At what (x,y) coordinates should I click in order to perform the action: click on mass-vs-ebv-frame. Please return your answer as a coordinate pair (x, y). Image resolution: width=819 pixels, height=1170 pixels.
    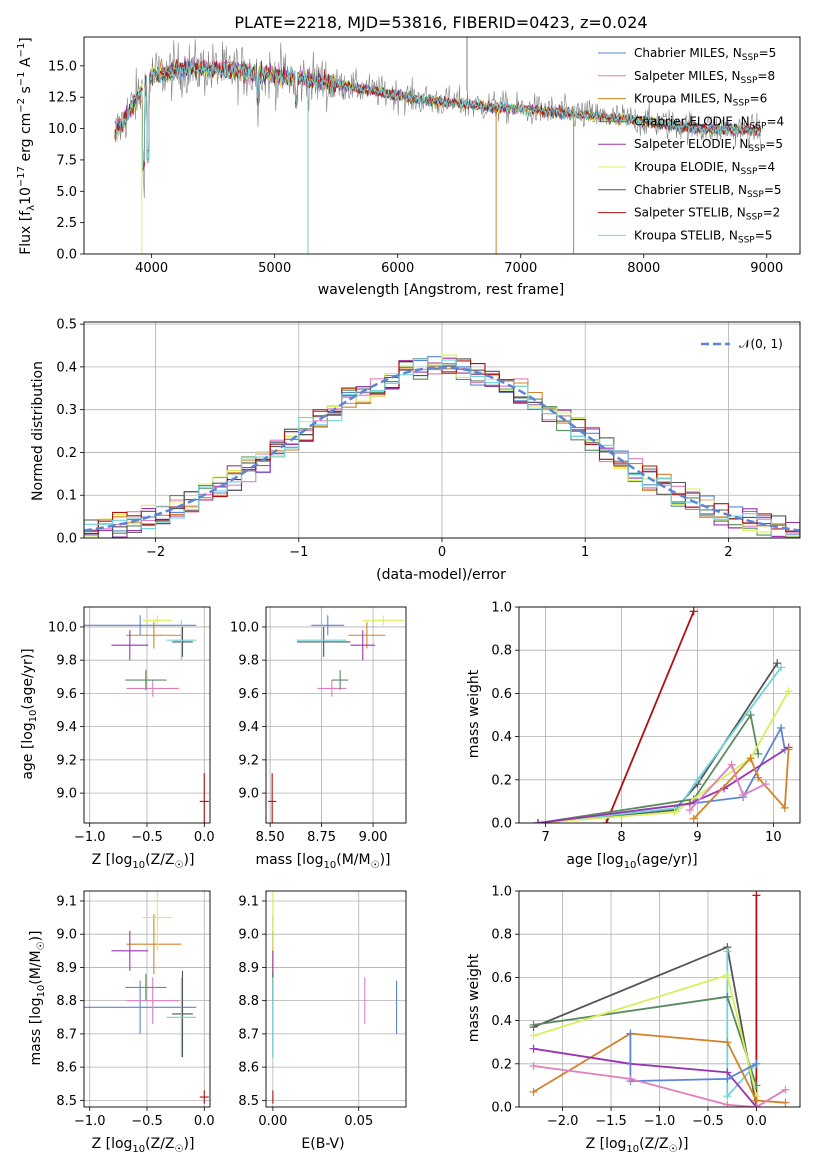
    Looking at the image, I should click on (336, 999).